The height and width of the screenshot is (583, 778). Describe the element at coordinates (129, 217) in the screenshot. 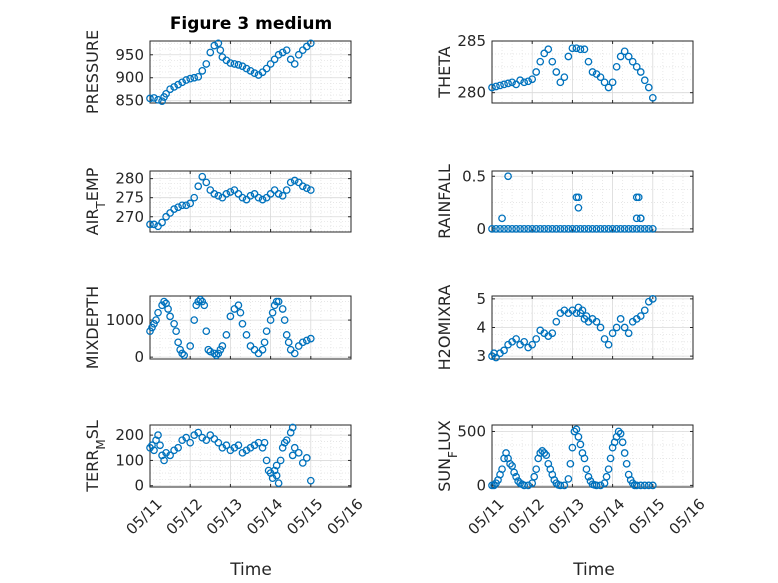

I see `ytick-label: 270` at that location.